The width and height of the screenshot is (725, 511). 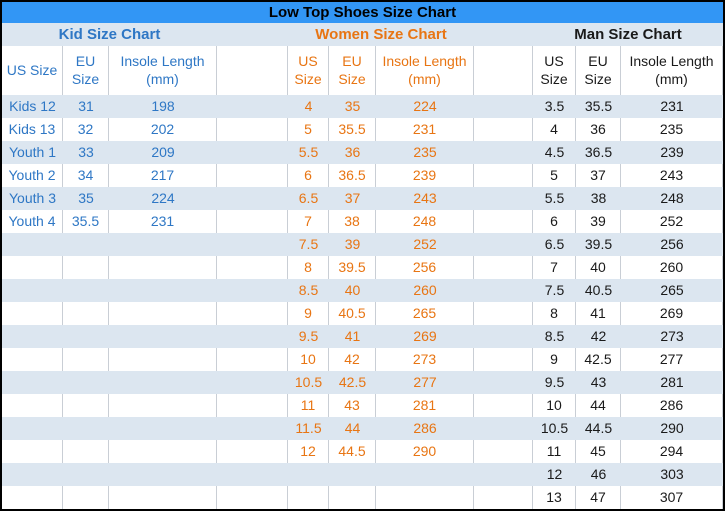 What do you see at coordinates (554, 474) in the screenshot?
I see `table-cell-man: 12` at bounding box center [554, 474].